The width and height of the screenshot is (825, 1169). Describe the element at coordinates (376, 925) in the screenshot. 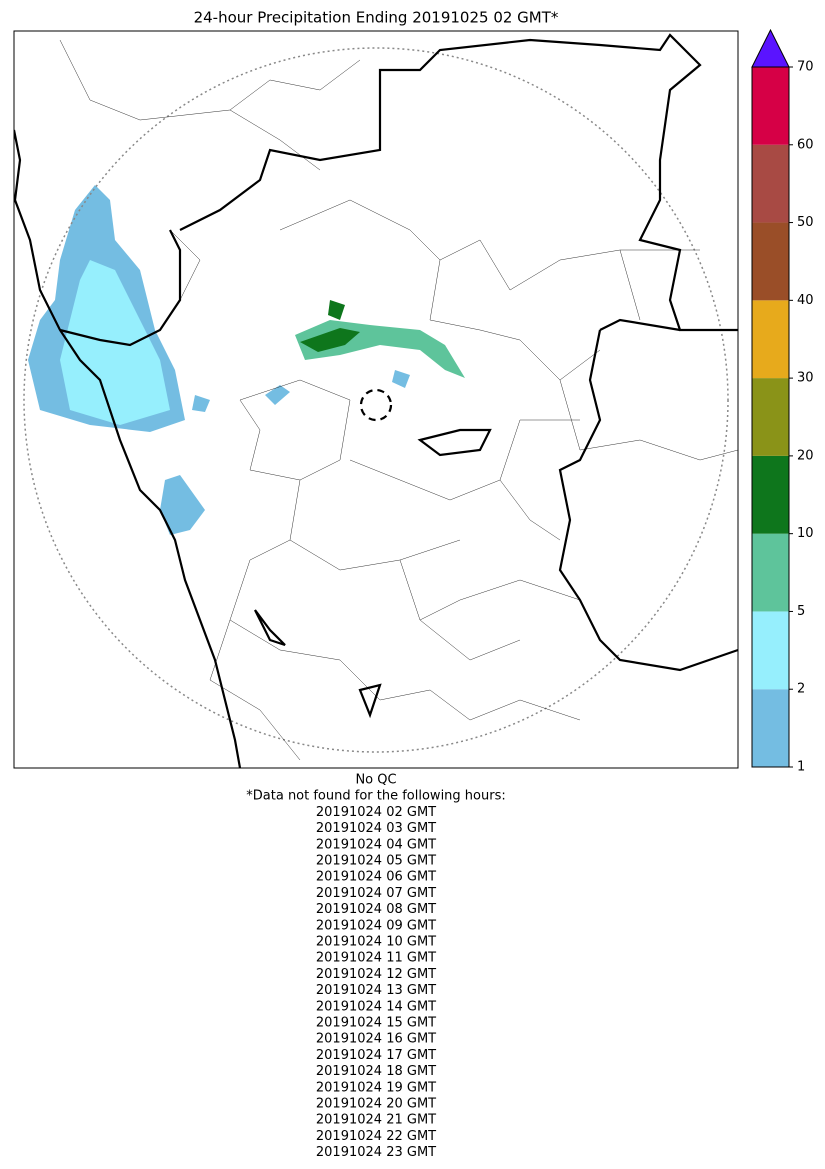

I see `note-line: 20191024 09 GMT` at that location.